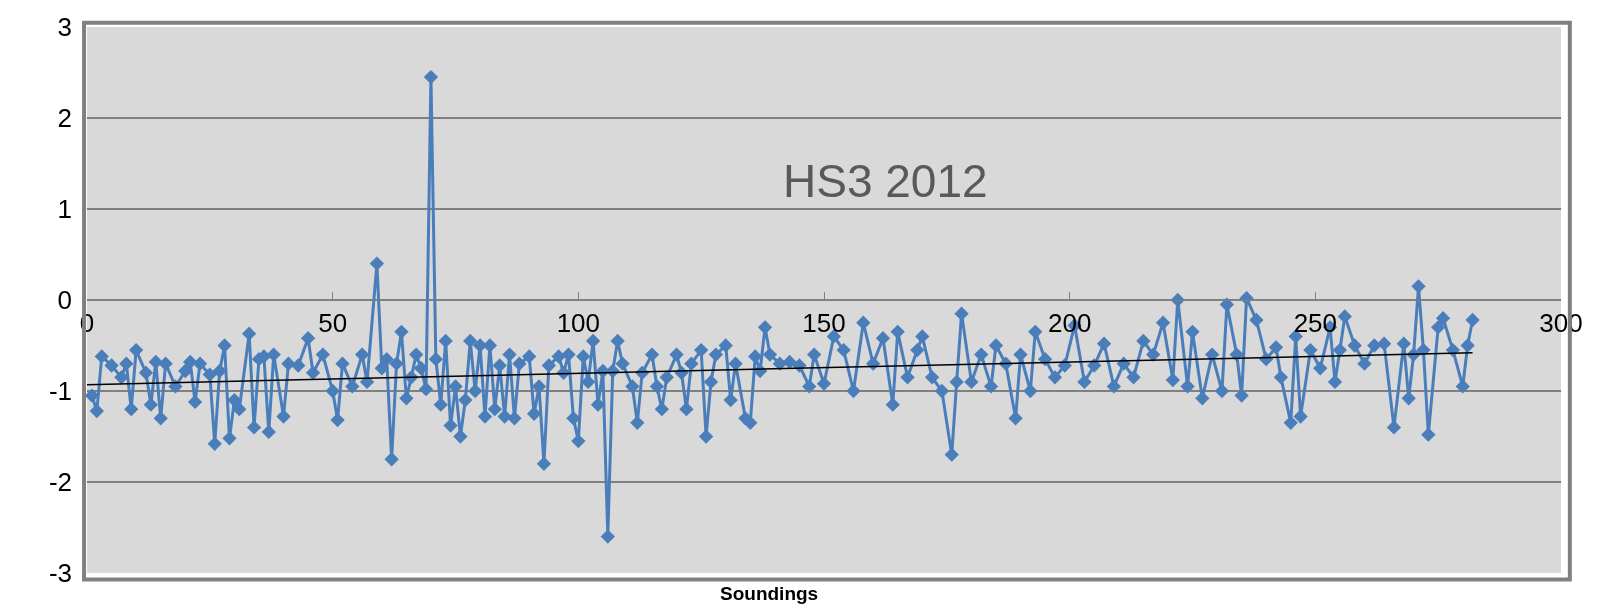 The height and width of the screenshot is (613, 1610). Describe the element at coordinates (769, 593) in the screenshot. I see `x-axis-title: Soundings` at that location.